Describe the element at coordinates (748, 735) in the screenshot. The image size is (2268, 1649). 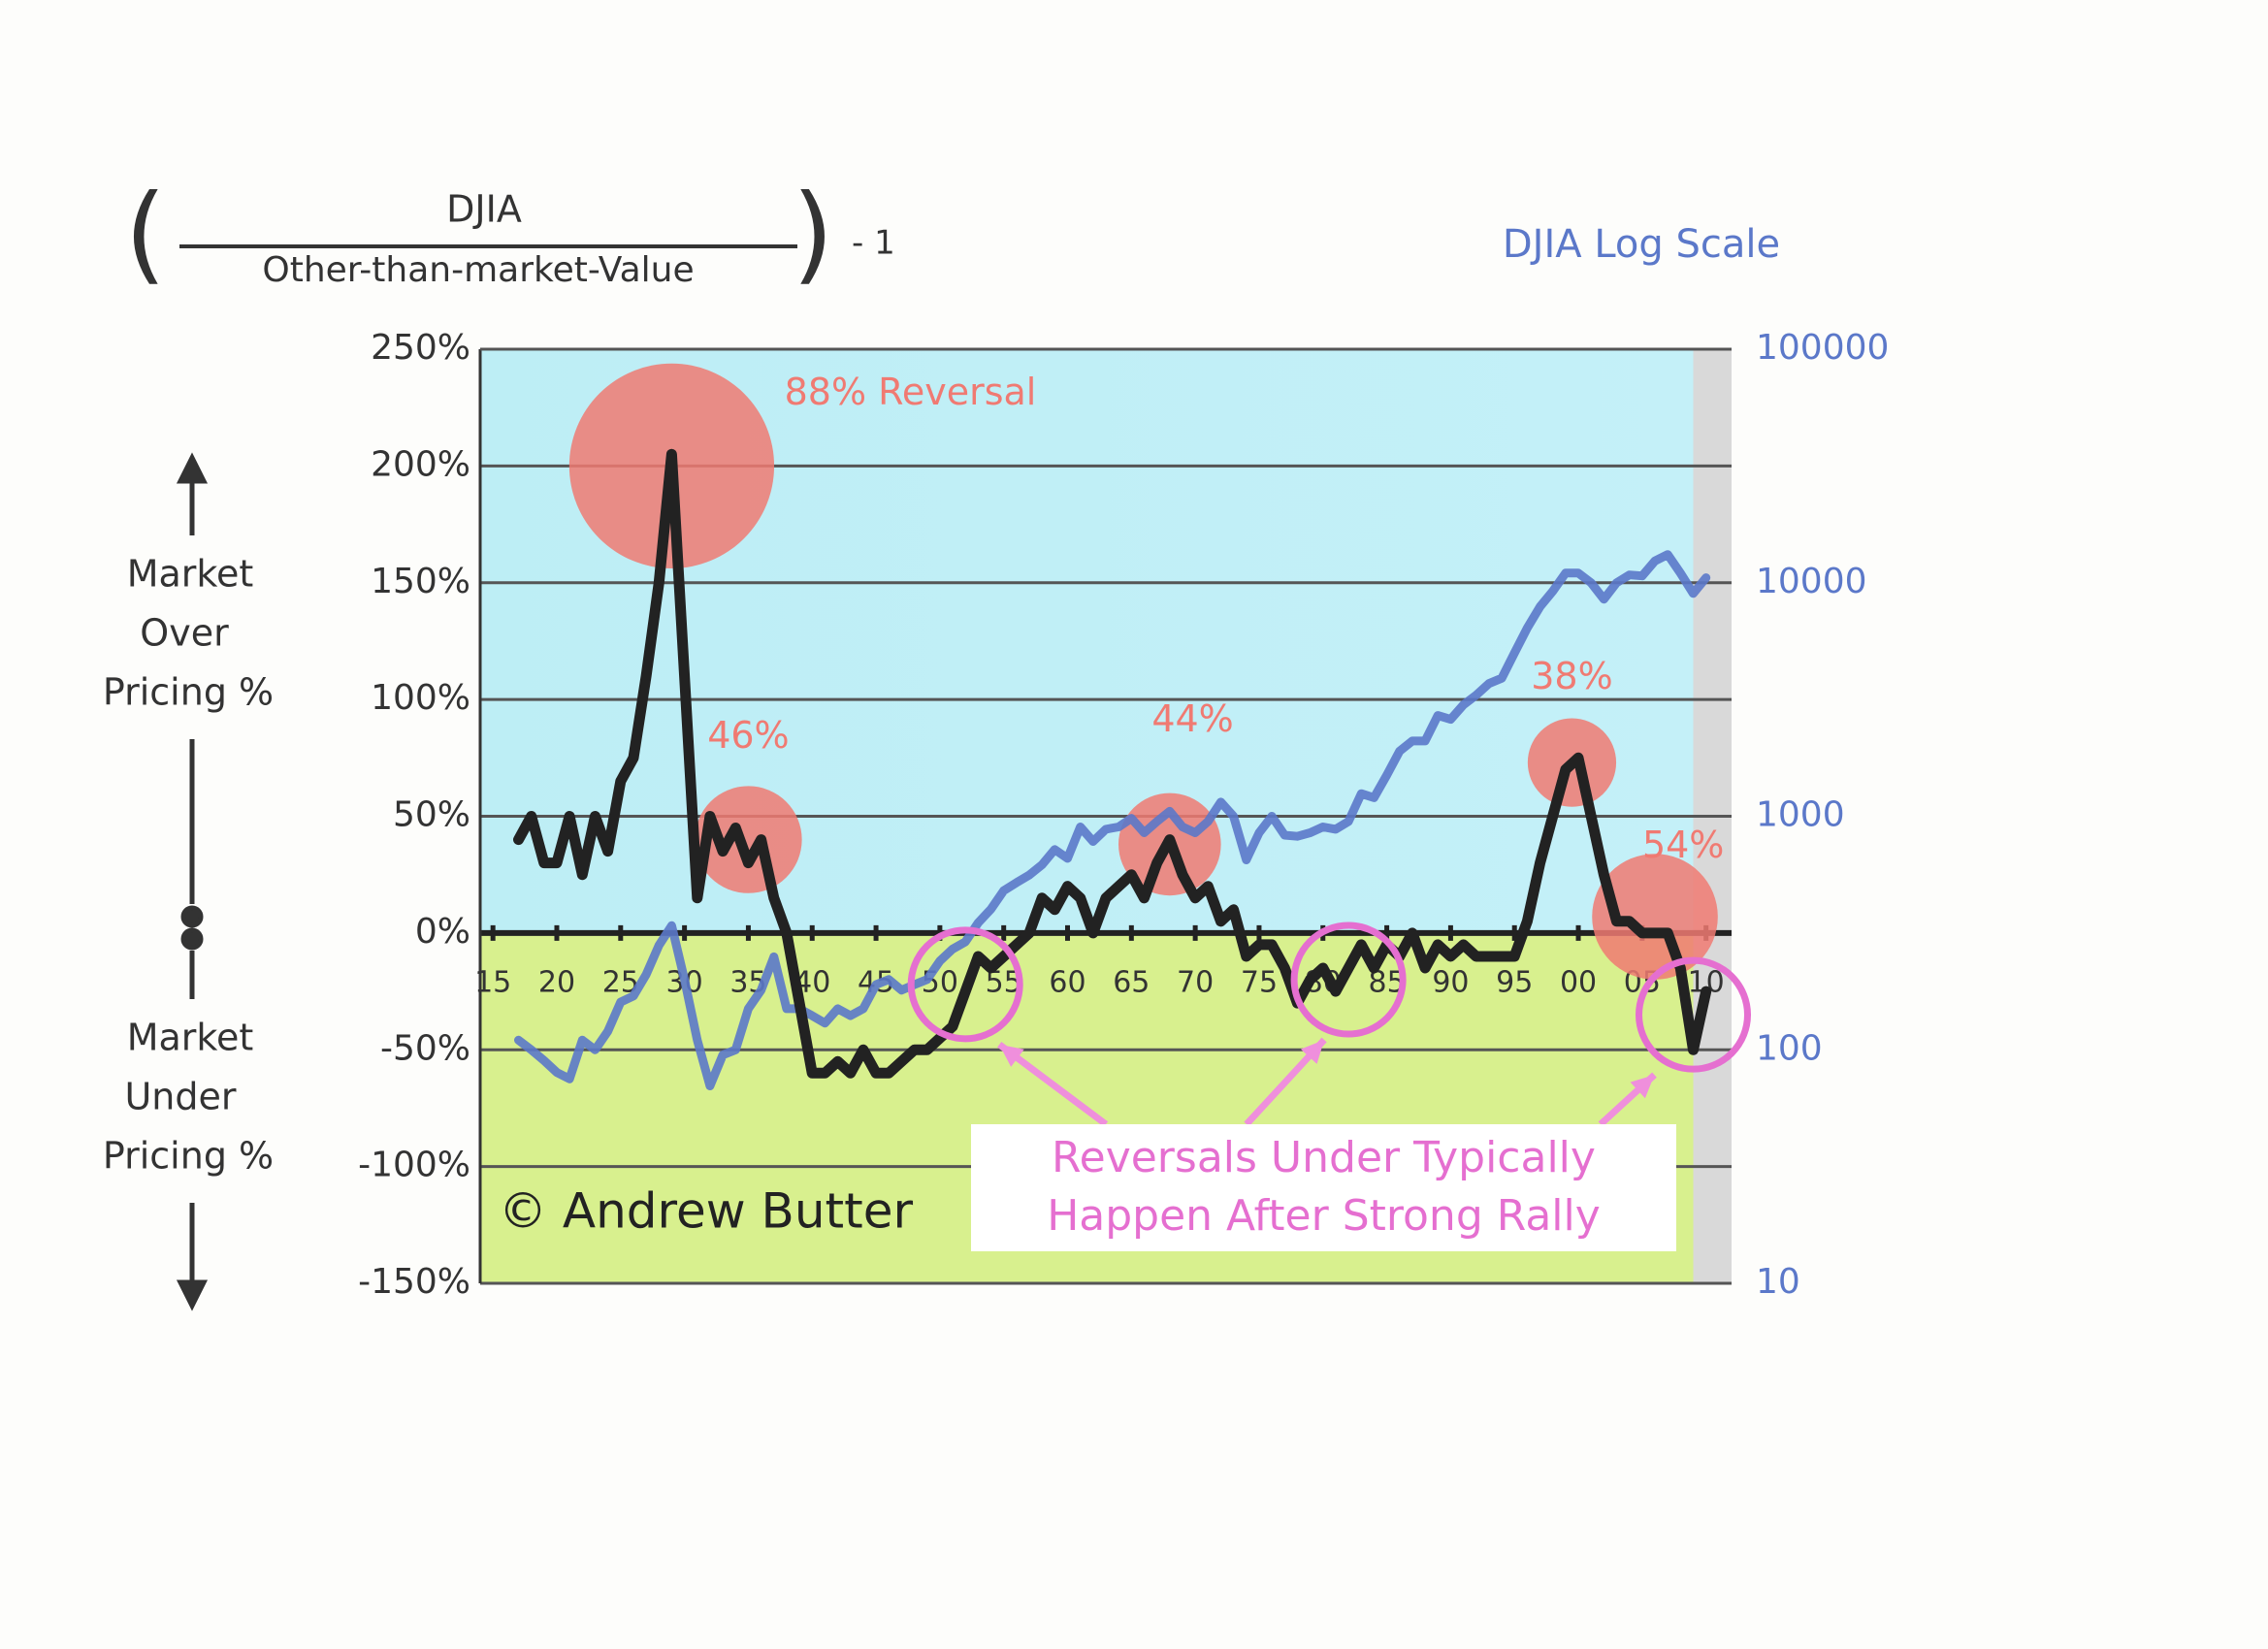
I see `reversal-label: 46%` at that location.